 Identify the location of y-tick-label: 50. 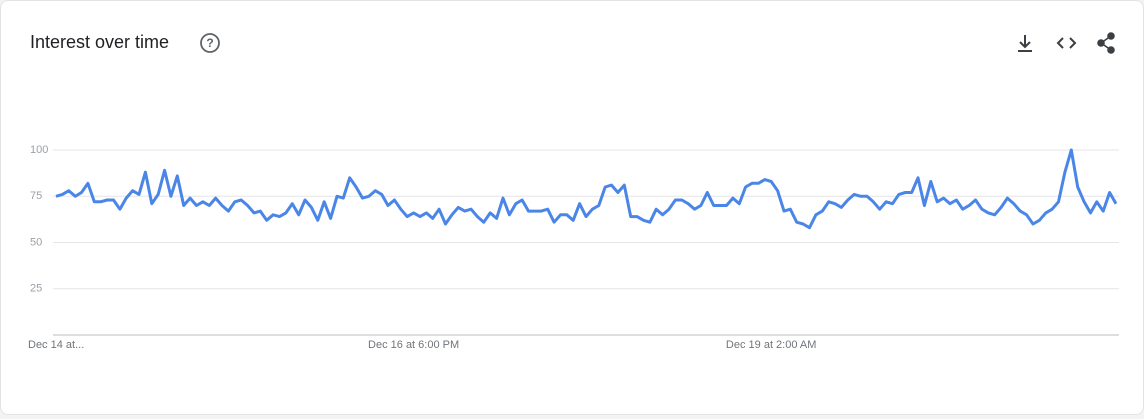
(36, 242).